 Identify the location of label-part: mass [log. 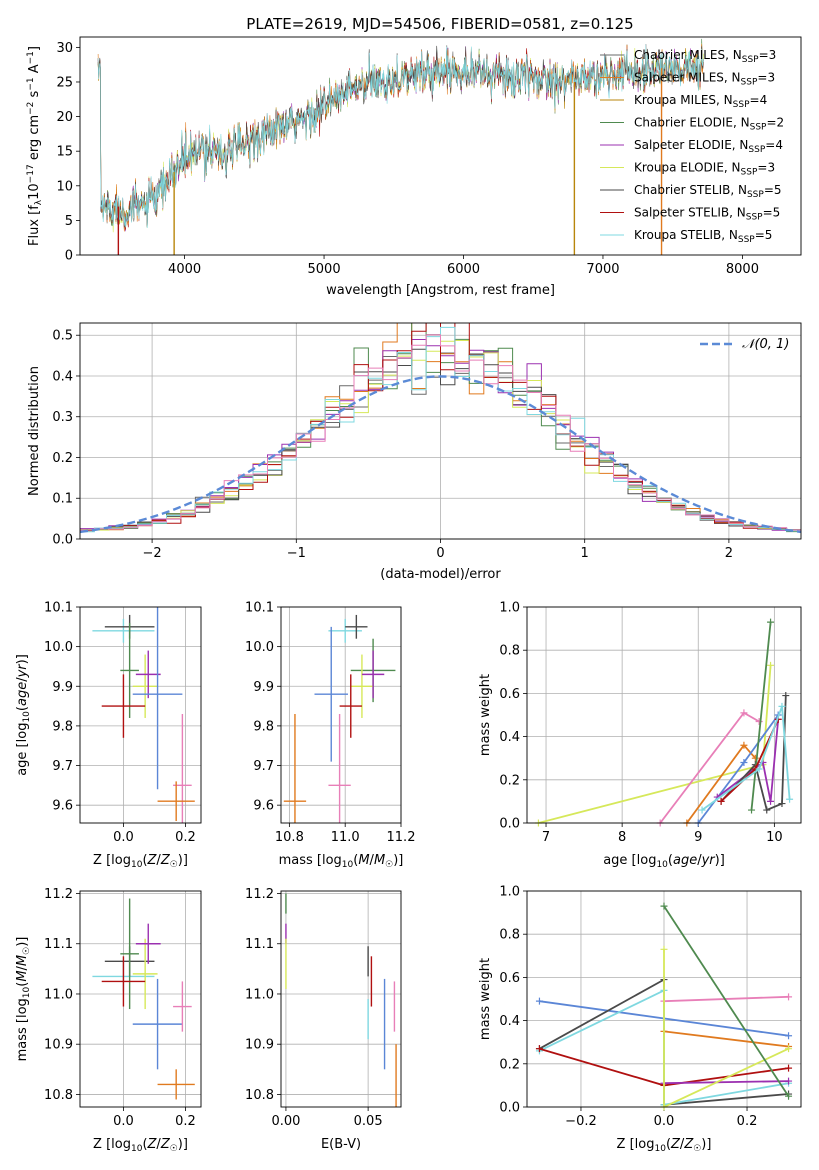
(22, 1029).